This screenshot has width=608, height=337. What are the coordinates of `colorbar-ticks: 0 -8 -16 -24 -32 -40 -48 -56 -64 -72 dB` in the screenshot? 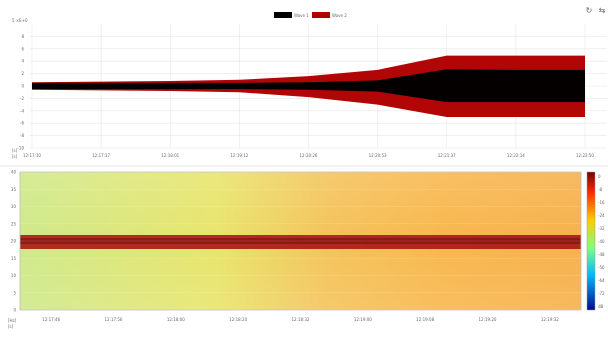 It's located at (601, 241).